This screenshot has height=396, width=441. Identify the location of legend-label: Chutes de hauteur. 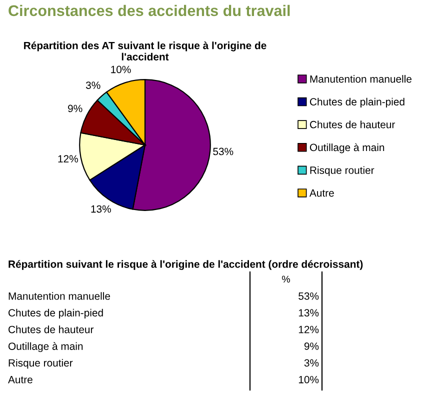
(352, 124).